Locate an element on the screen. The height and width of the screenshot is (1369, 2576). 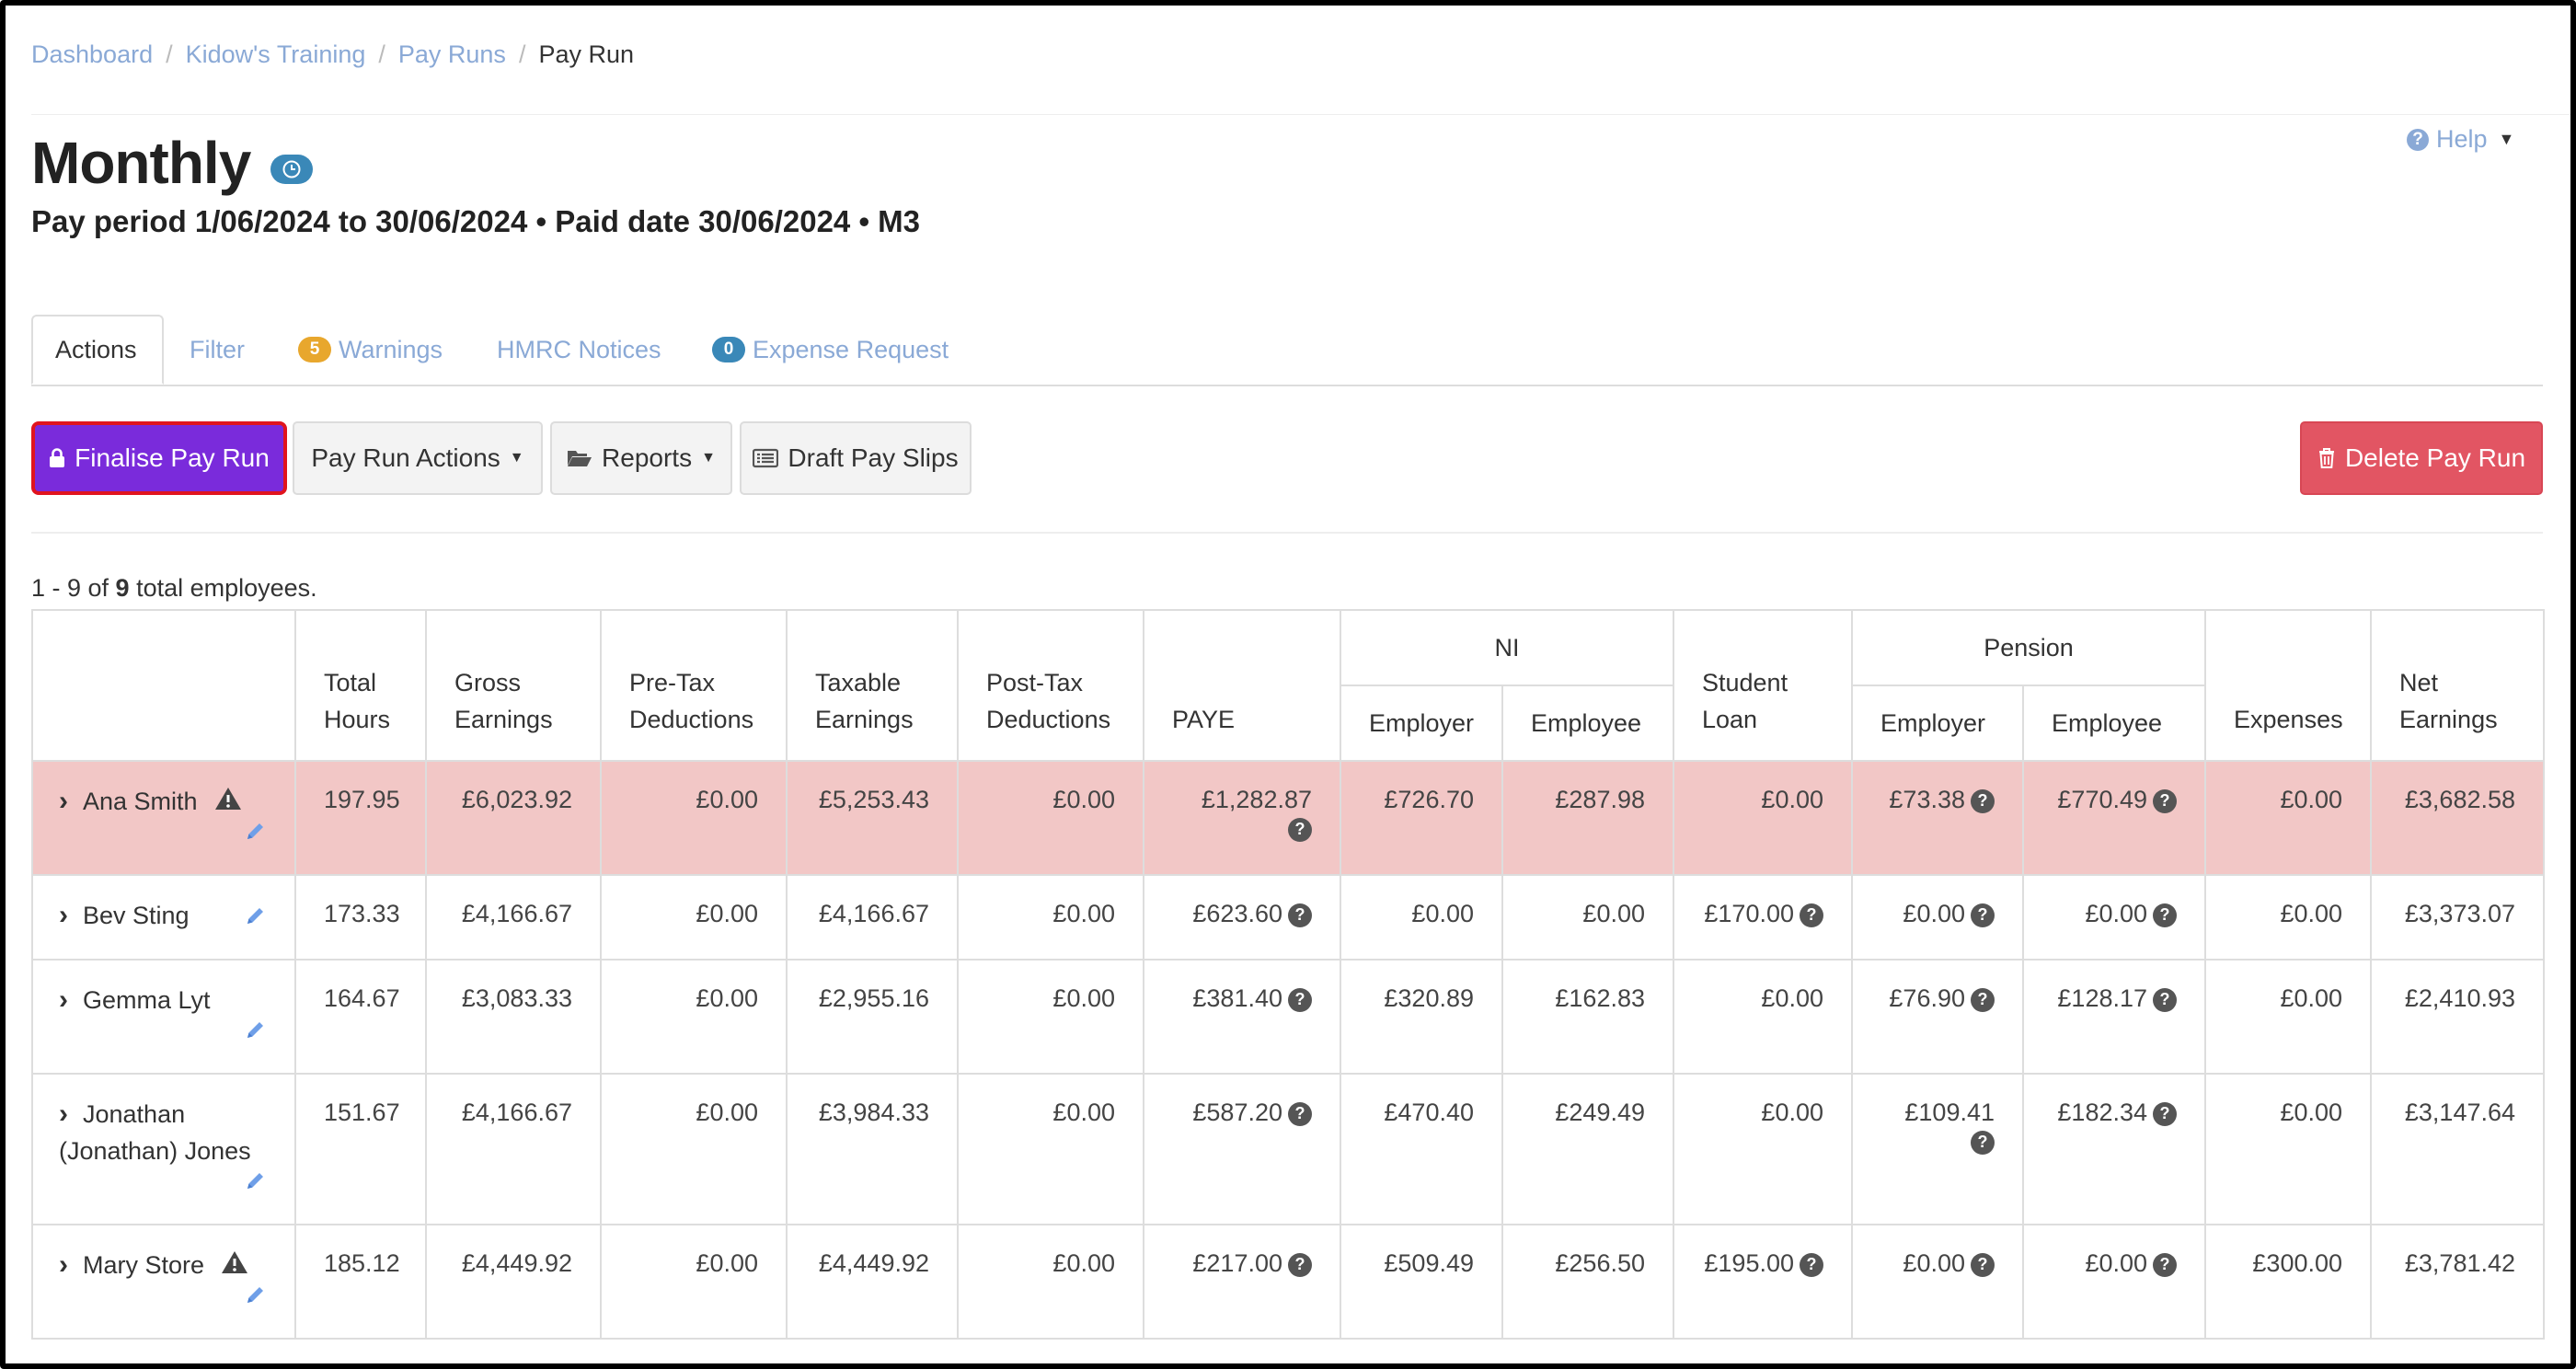
finalise-pay-run-button: Finalise Pay Run is located at coordinates (159, 458).